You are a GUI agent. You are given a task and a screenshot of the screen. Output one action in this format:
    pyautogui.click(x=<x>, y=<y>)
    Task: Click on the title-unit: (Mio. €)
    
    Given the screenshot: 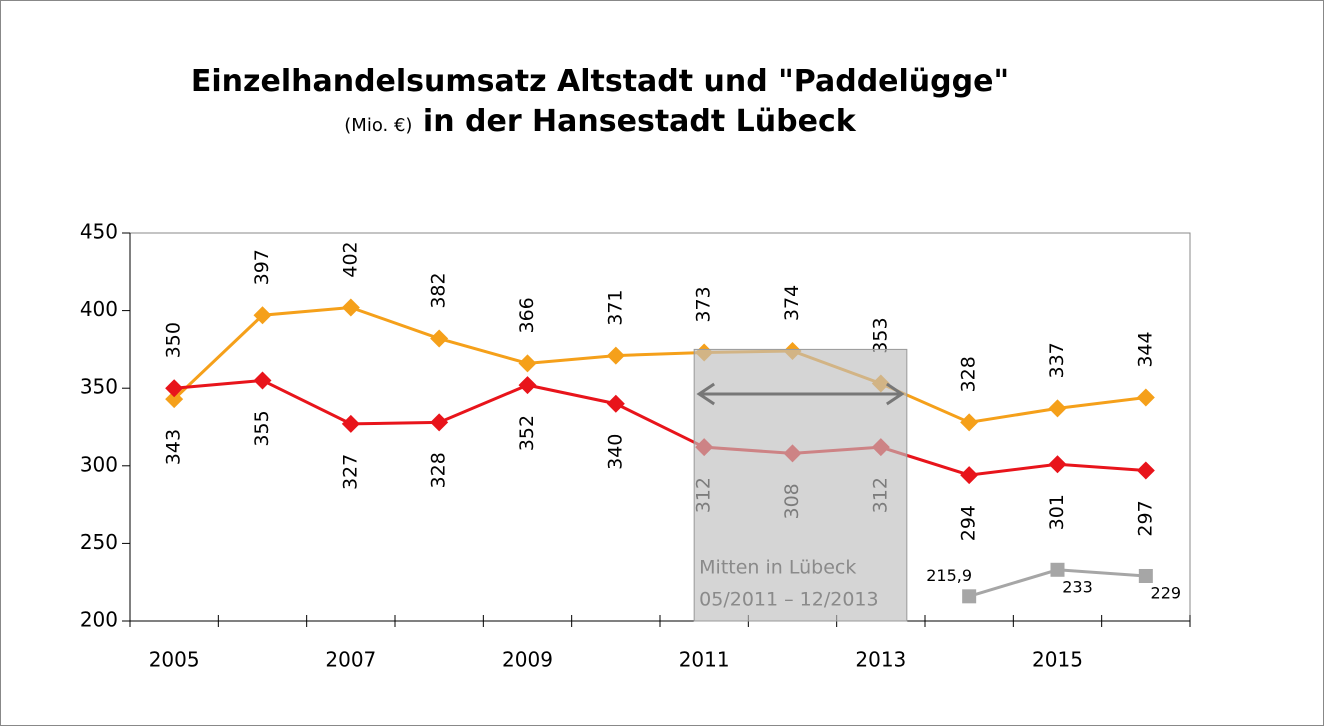 What is the action you would take?
    pyautogui.click(x=378, y=125)
    